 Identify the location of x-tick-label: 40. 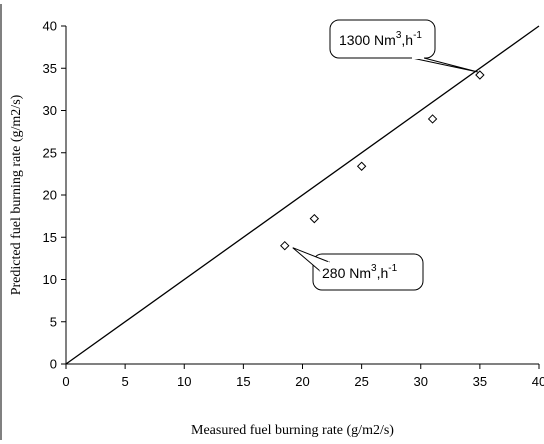
(538, 381).